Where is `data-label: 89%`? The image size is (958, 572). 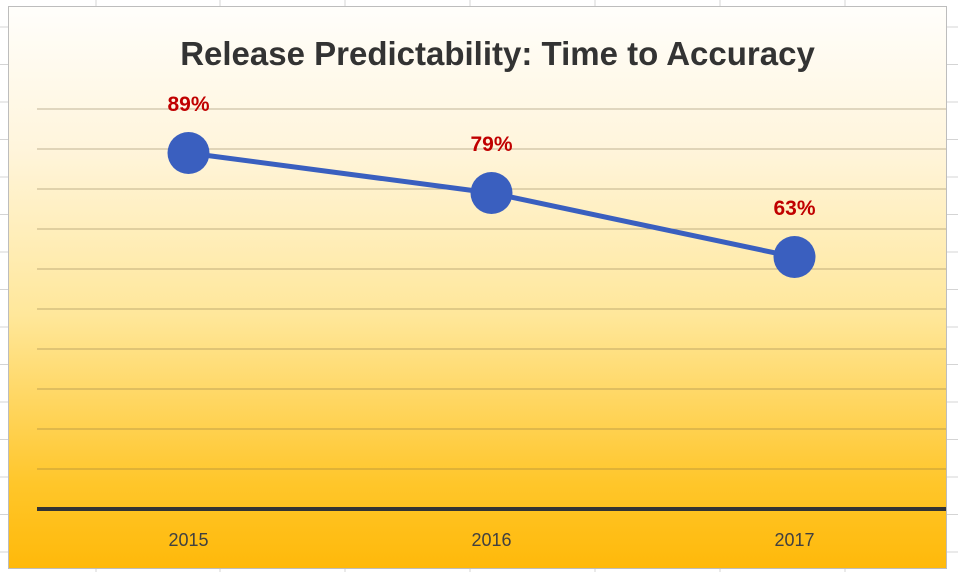 data-label: 89% is located at coordinates (188, 104).